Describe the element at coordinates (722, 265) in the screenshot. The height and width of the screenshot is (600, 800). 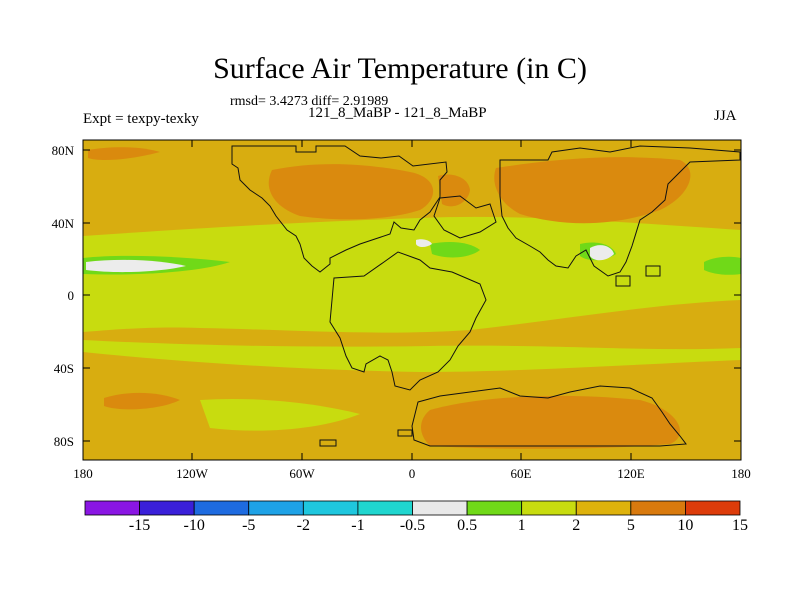
I see `field-green-east` at that location.